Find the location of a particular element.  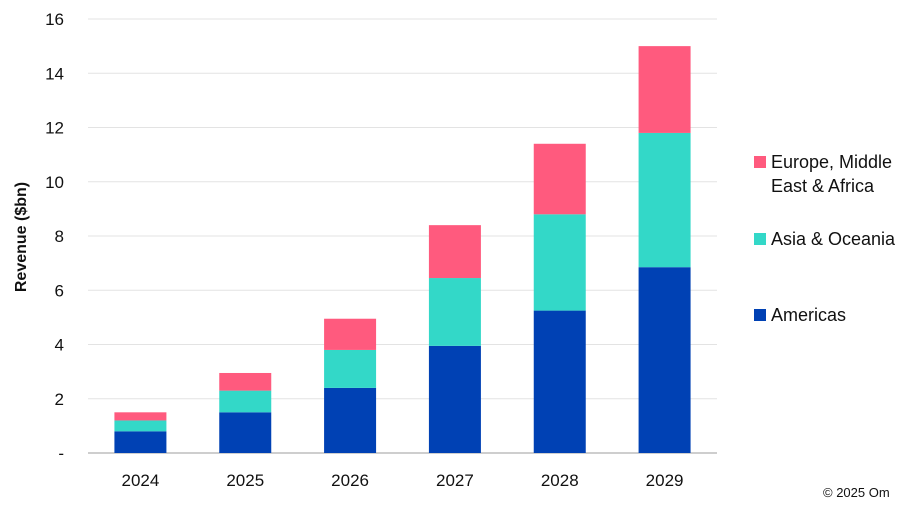

y-tick-label: - is located at coordinates (61, 453).